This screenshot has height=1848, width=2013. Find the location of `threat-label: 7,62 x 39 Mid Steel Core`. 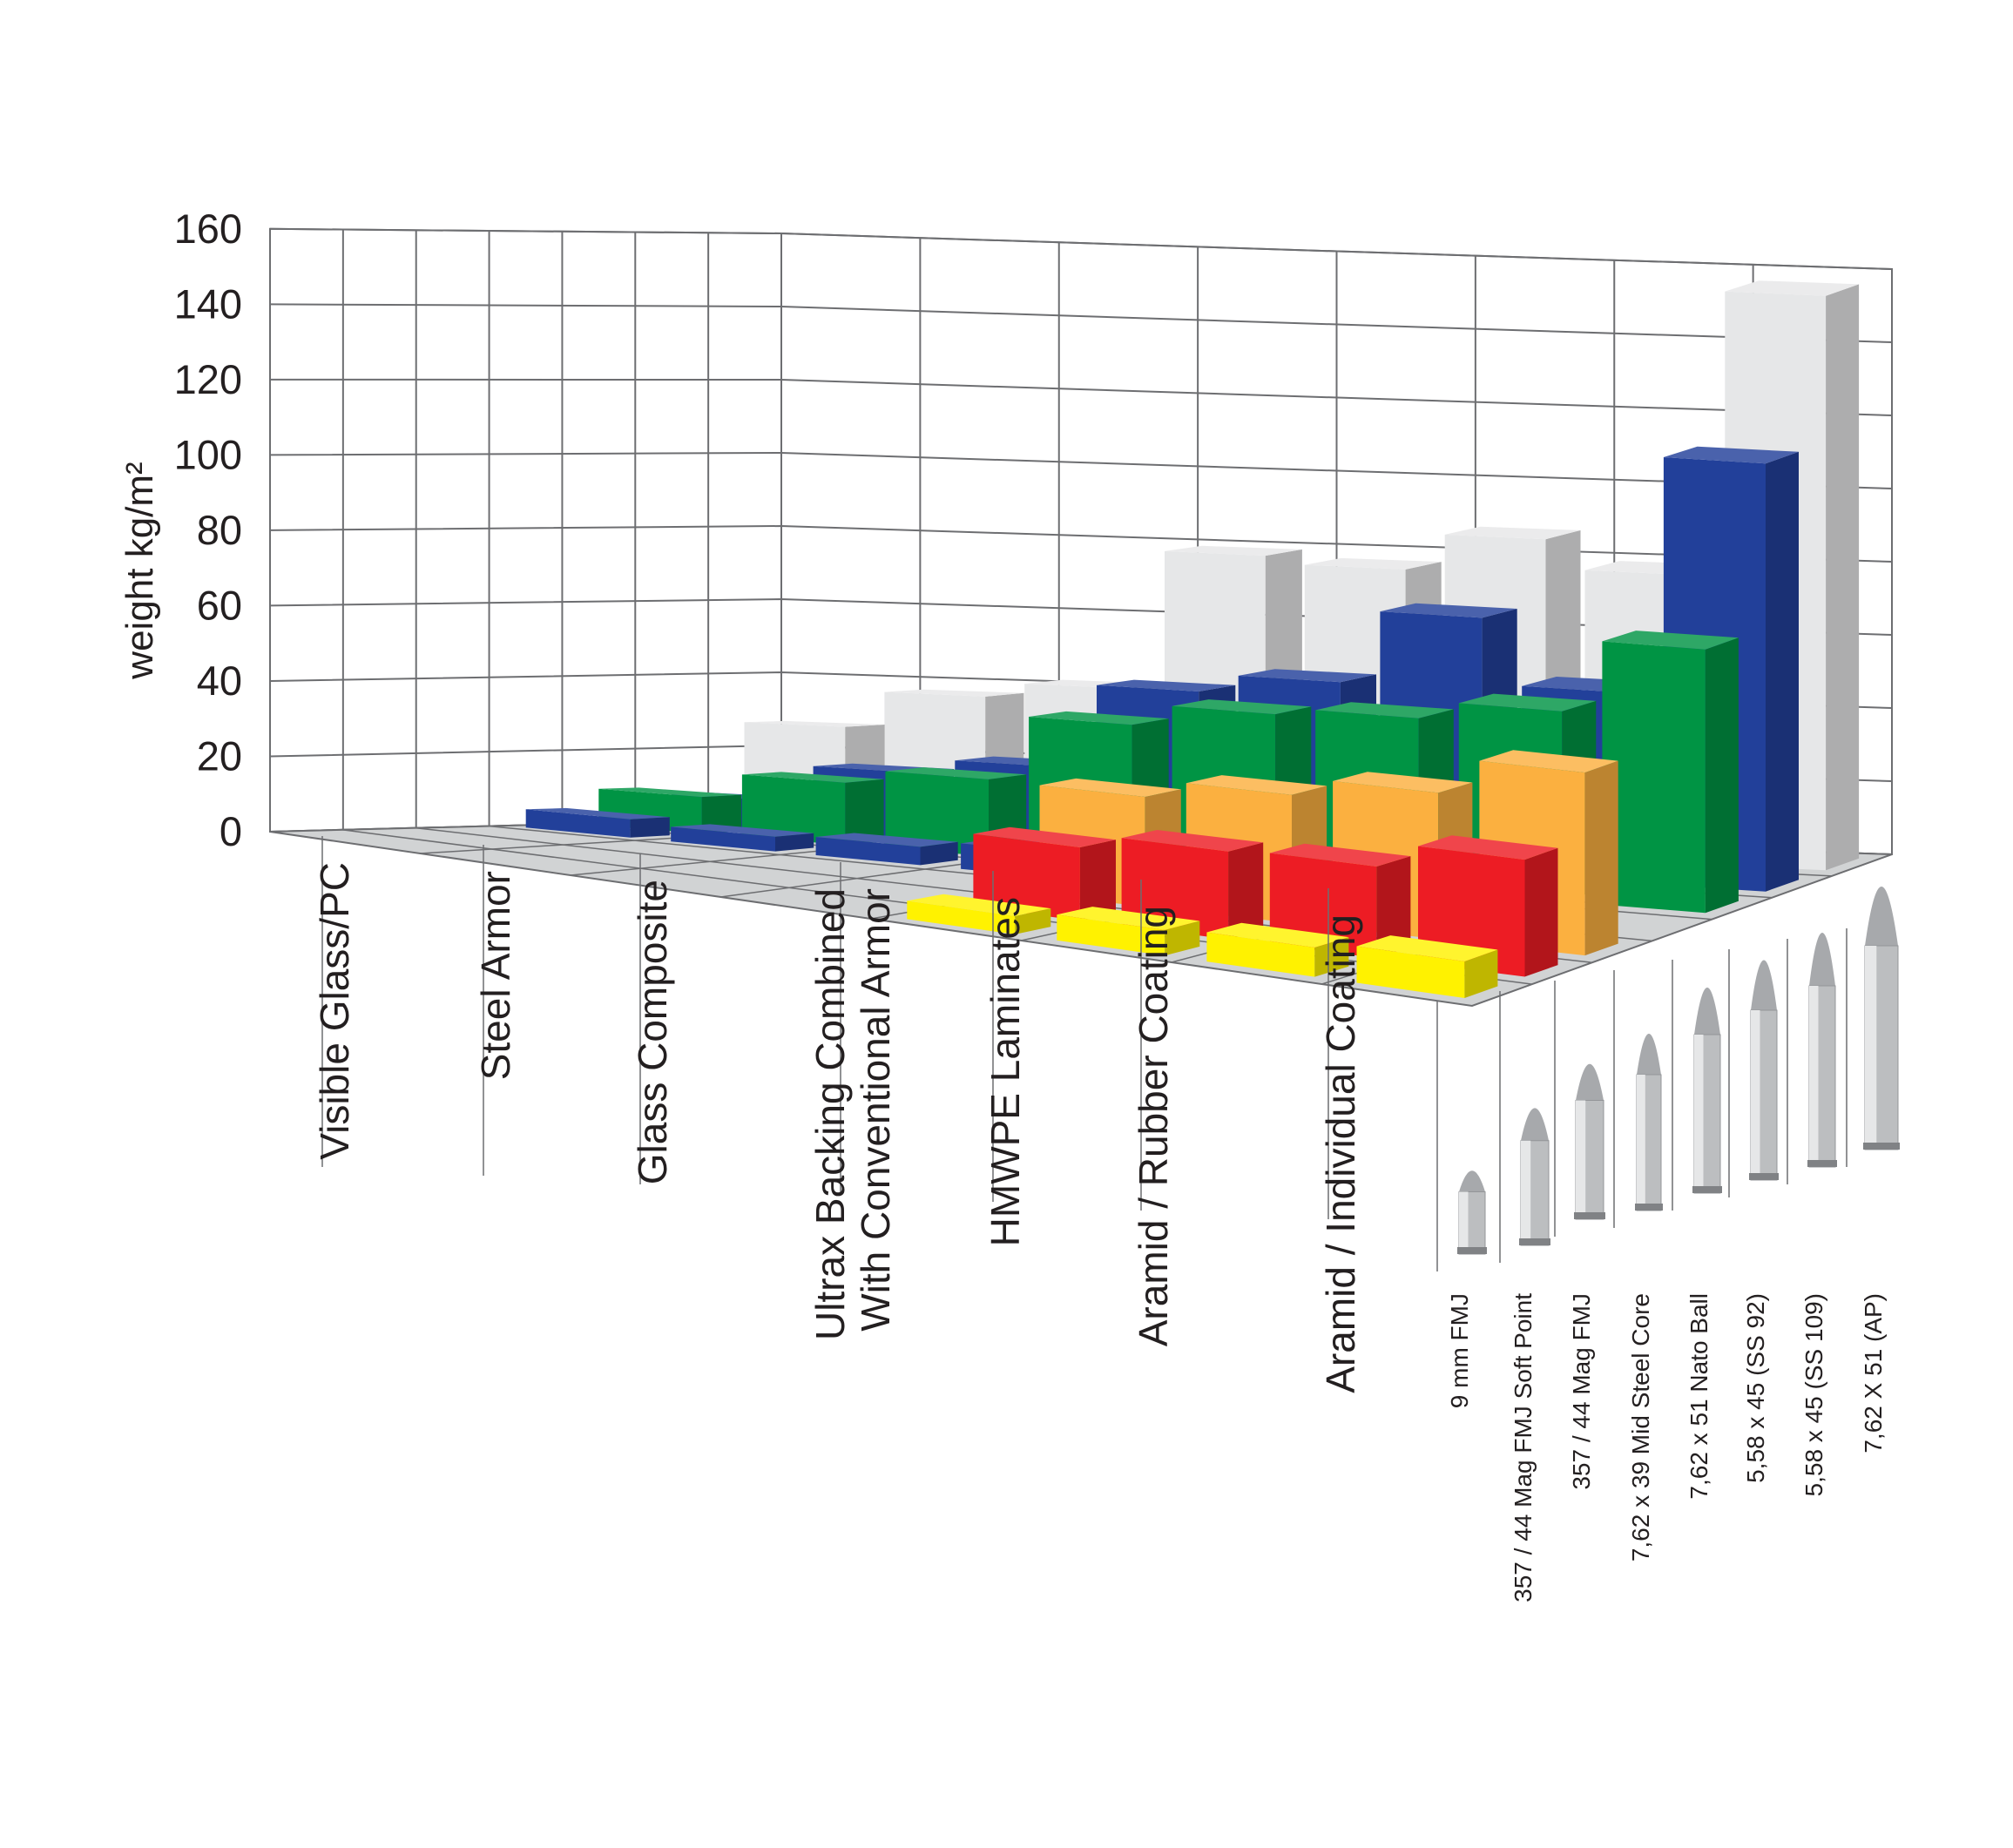

threat-label: 7,62 x 39 Mid Steel Core is located at coordinates (1640, 1427).